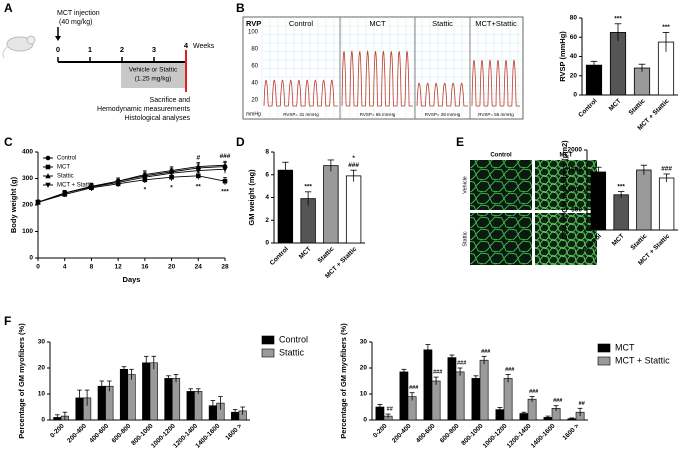 Image resolution: width=685 pixels, height=470 pixels. Describe the element at coordinates (170, 100) in the screenshot. I see `end-text: Sacrifice and` at that location.